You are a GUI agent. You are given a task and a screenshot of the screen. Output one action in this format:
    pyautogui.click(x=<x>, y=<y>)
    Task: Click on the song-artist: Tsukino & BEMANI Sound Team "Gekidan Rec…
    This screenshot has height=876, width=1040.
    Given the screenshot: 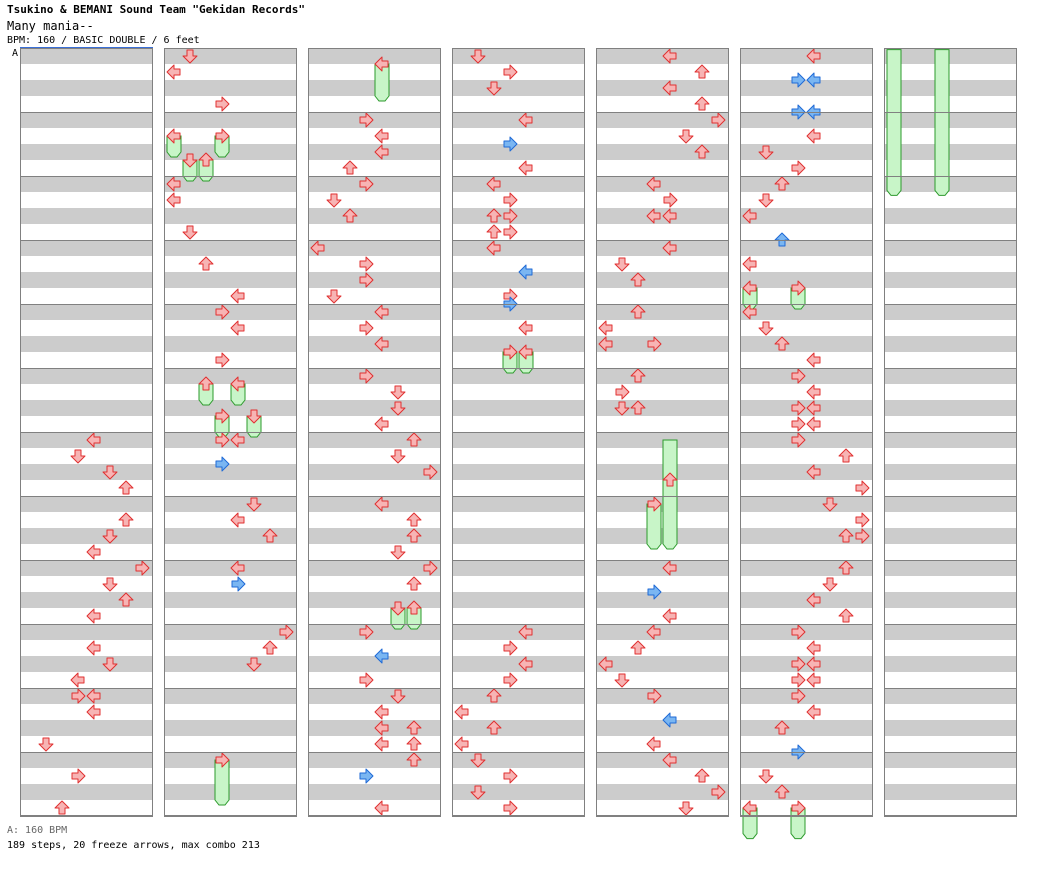 What is the action you would take?
    pyautogui.click(x=156, y=9)
    